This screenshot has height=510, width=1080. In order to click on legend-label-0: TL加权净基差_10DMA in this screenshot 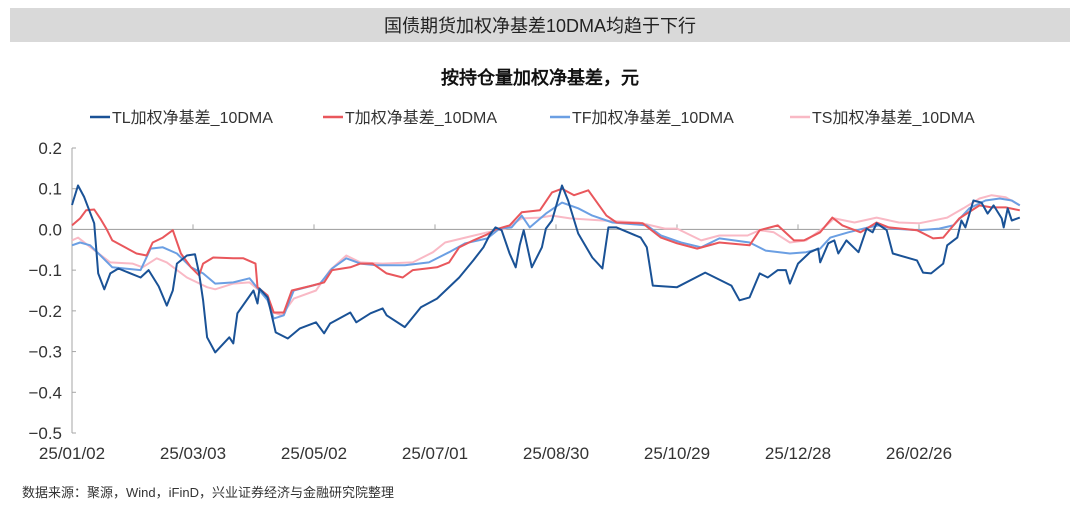, I will do `click(192, 118)`.